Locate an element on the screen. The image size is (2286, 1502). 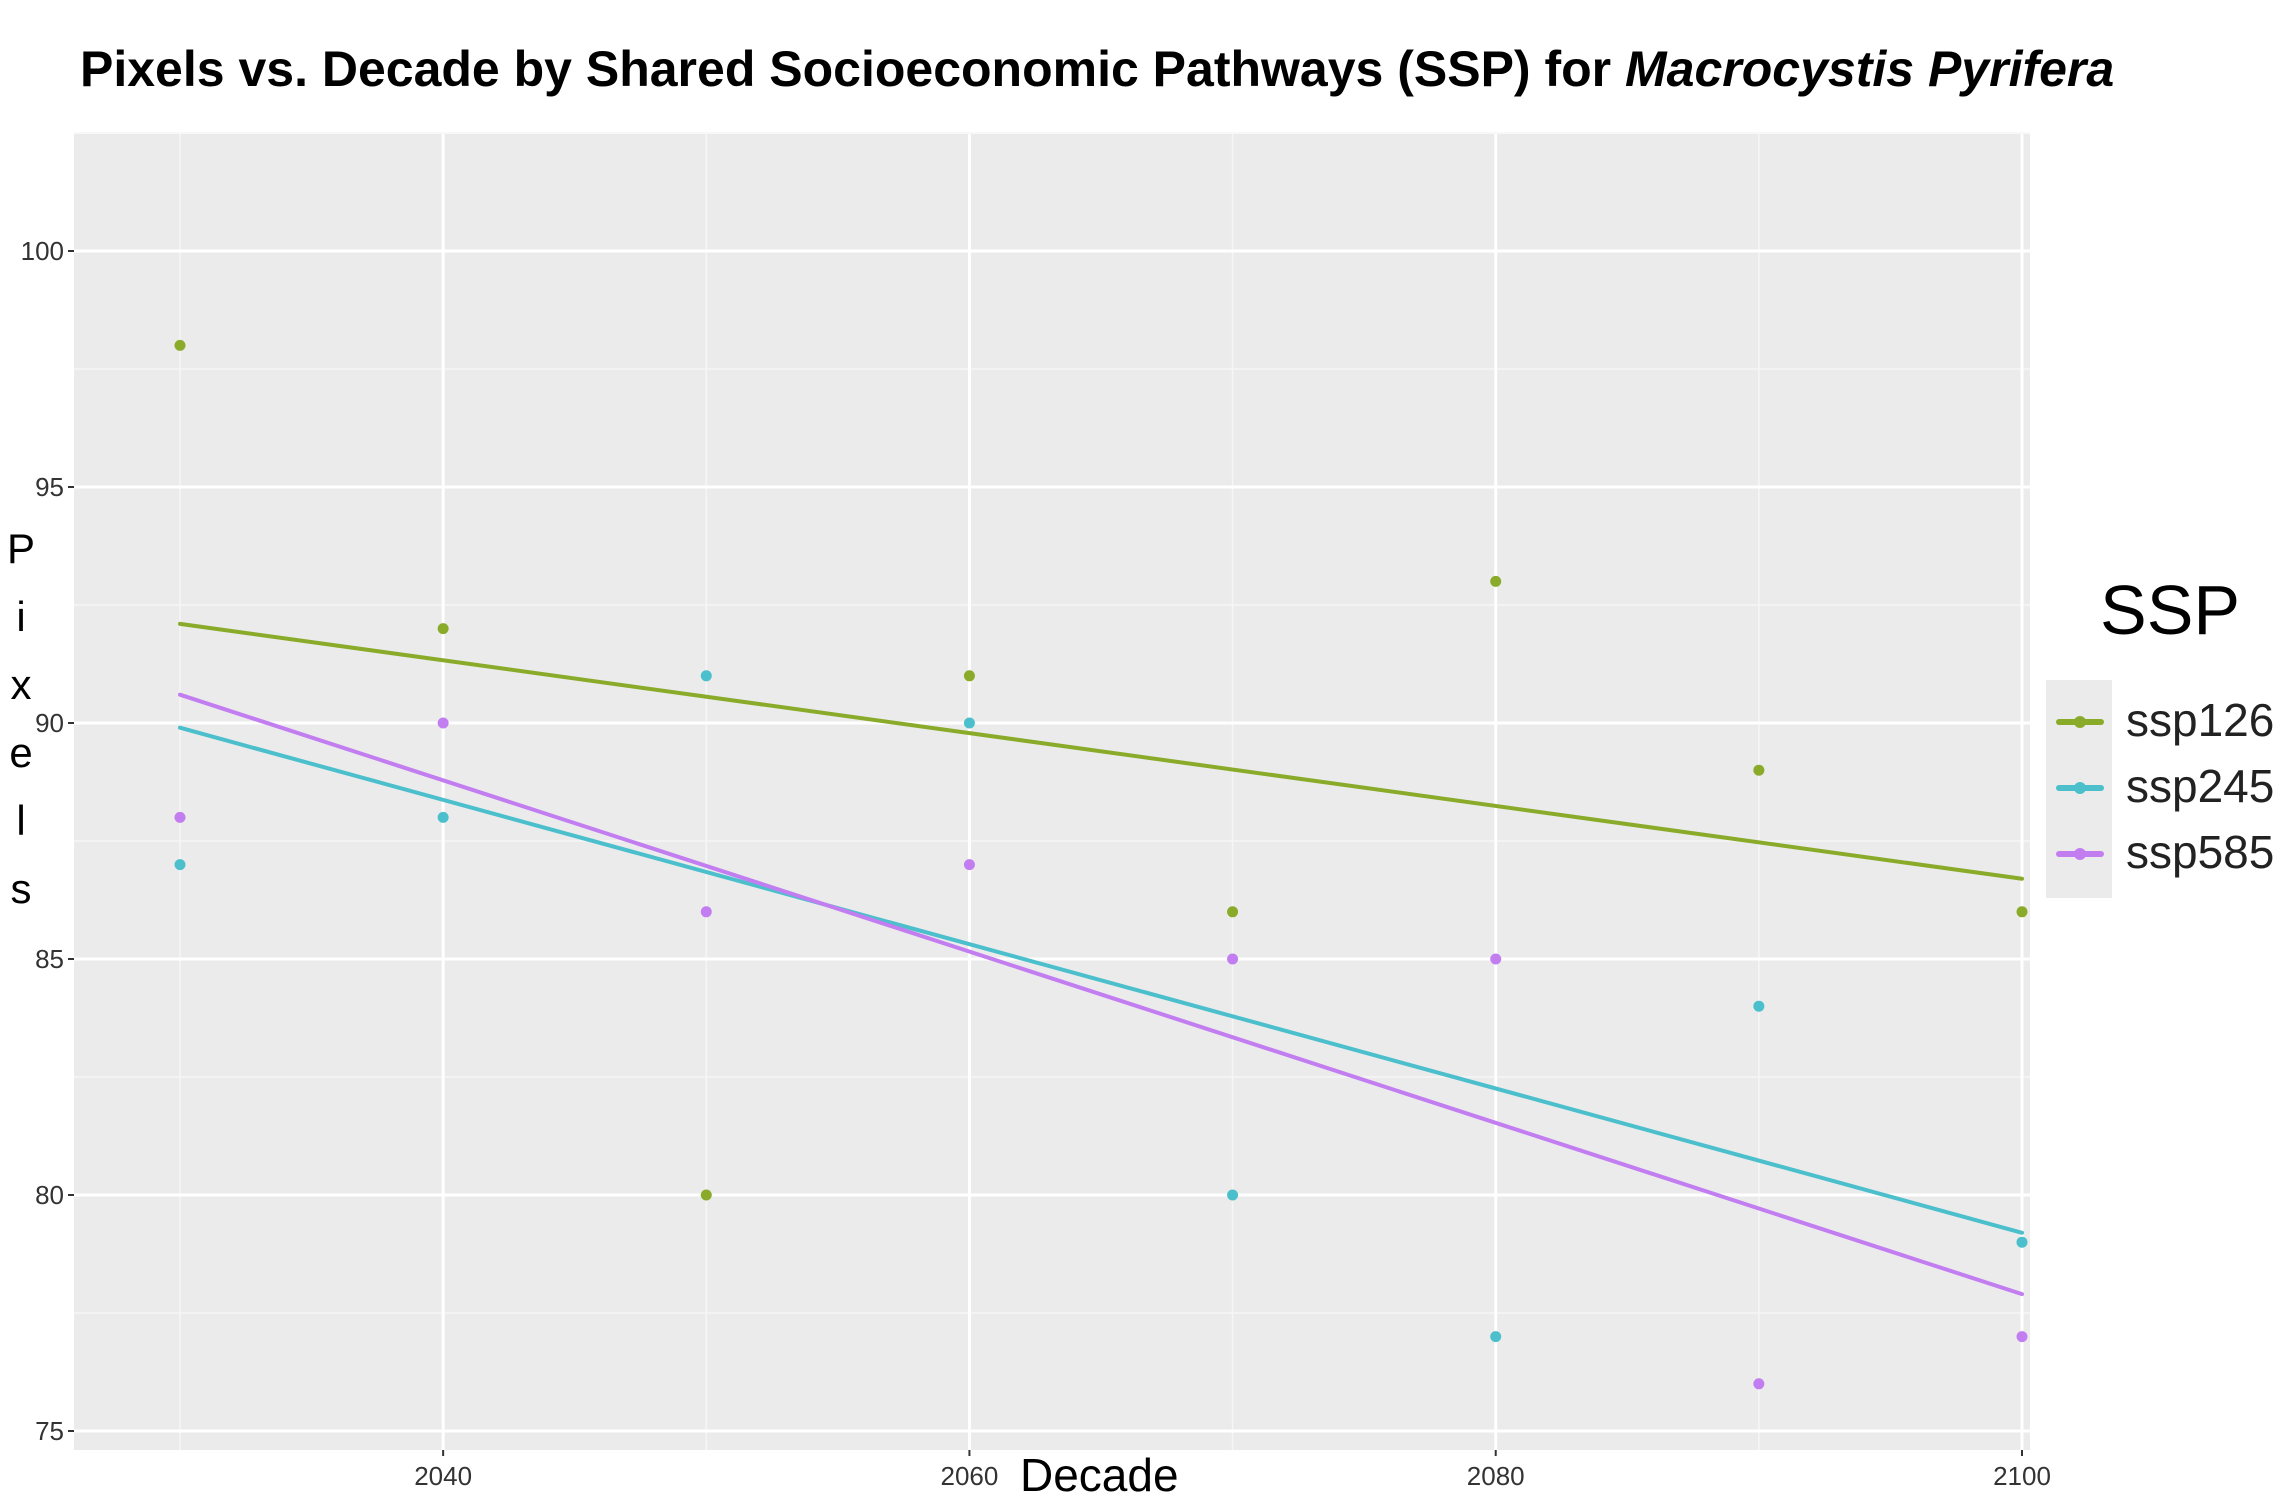
x-axis-label: Decade is located at coordinates (1099, 1475).